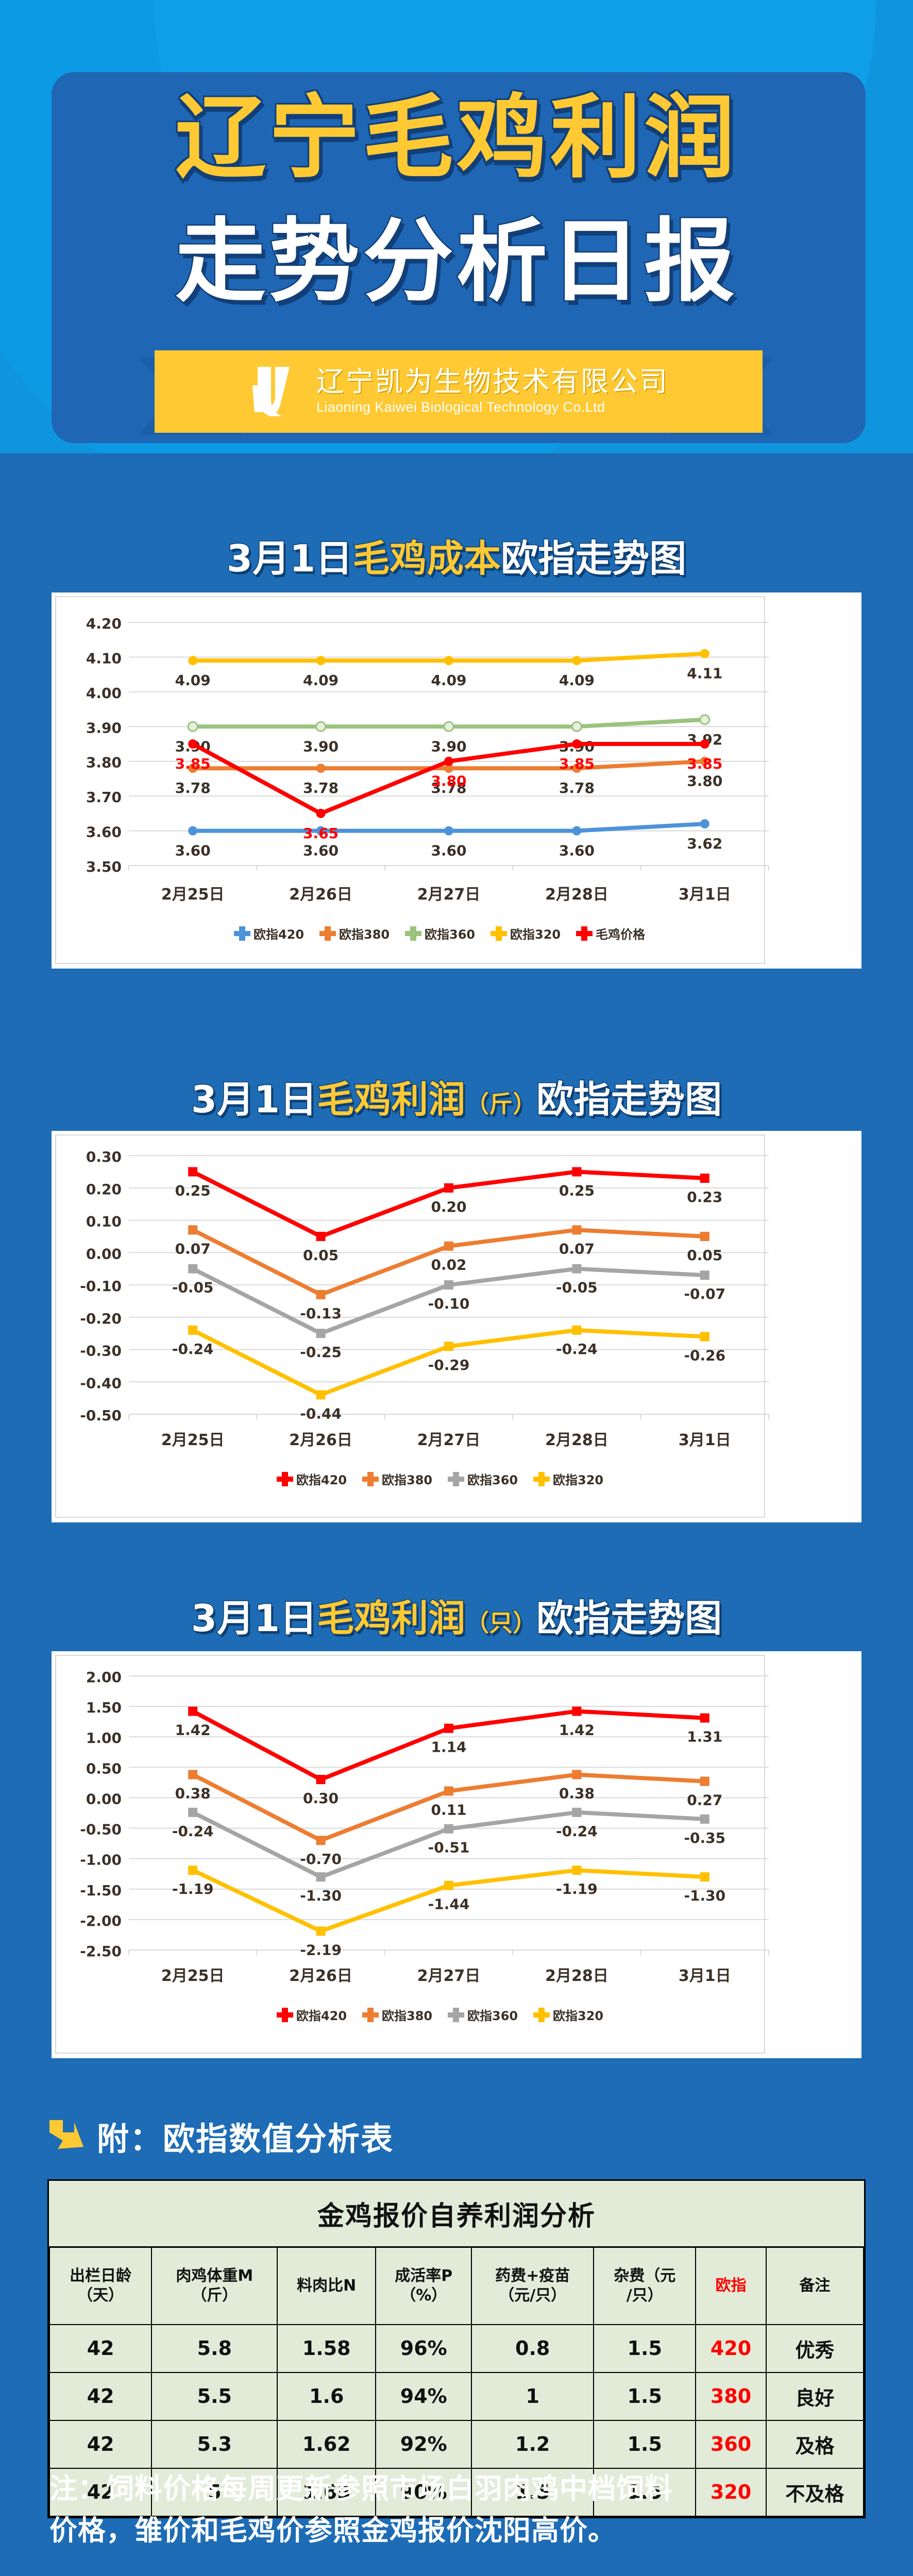 This screenshot has width=913, height=2576. Describe the element at coordinates (193, 680) in the screenshot. I see `svg-text: 4.09` at that location.